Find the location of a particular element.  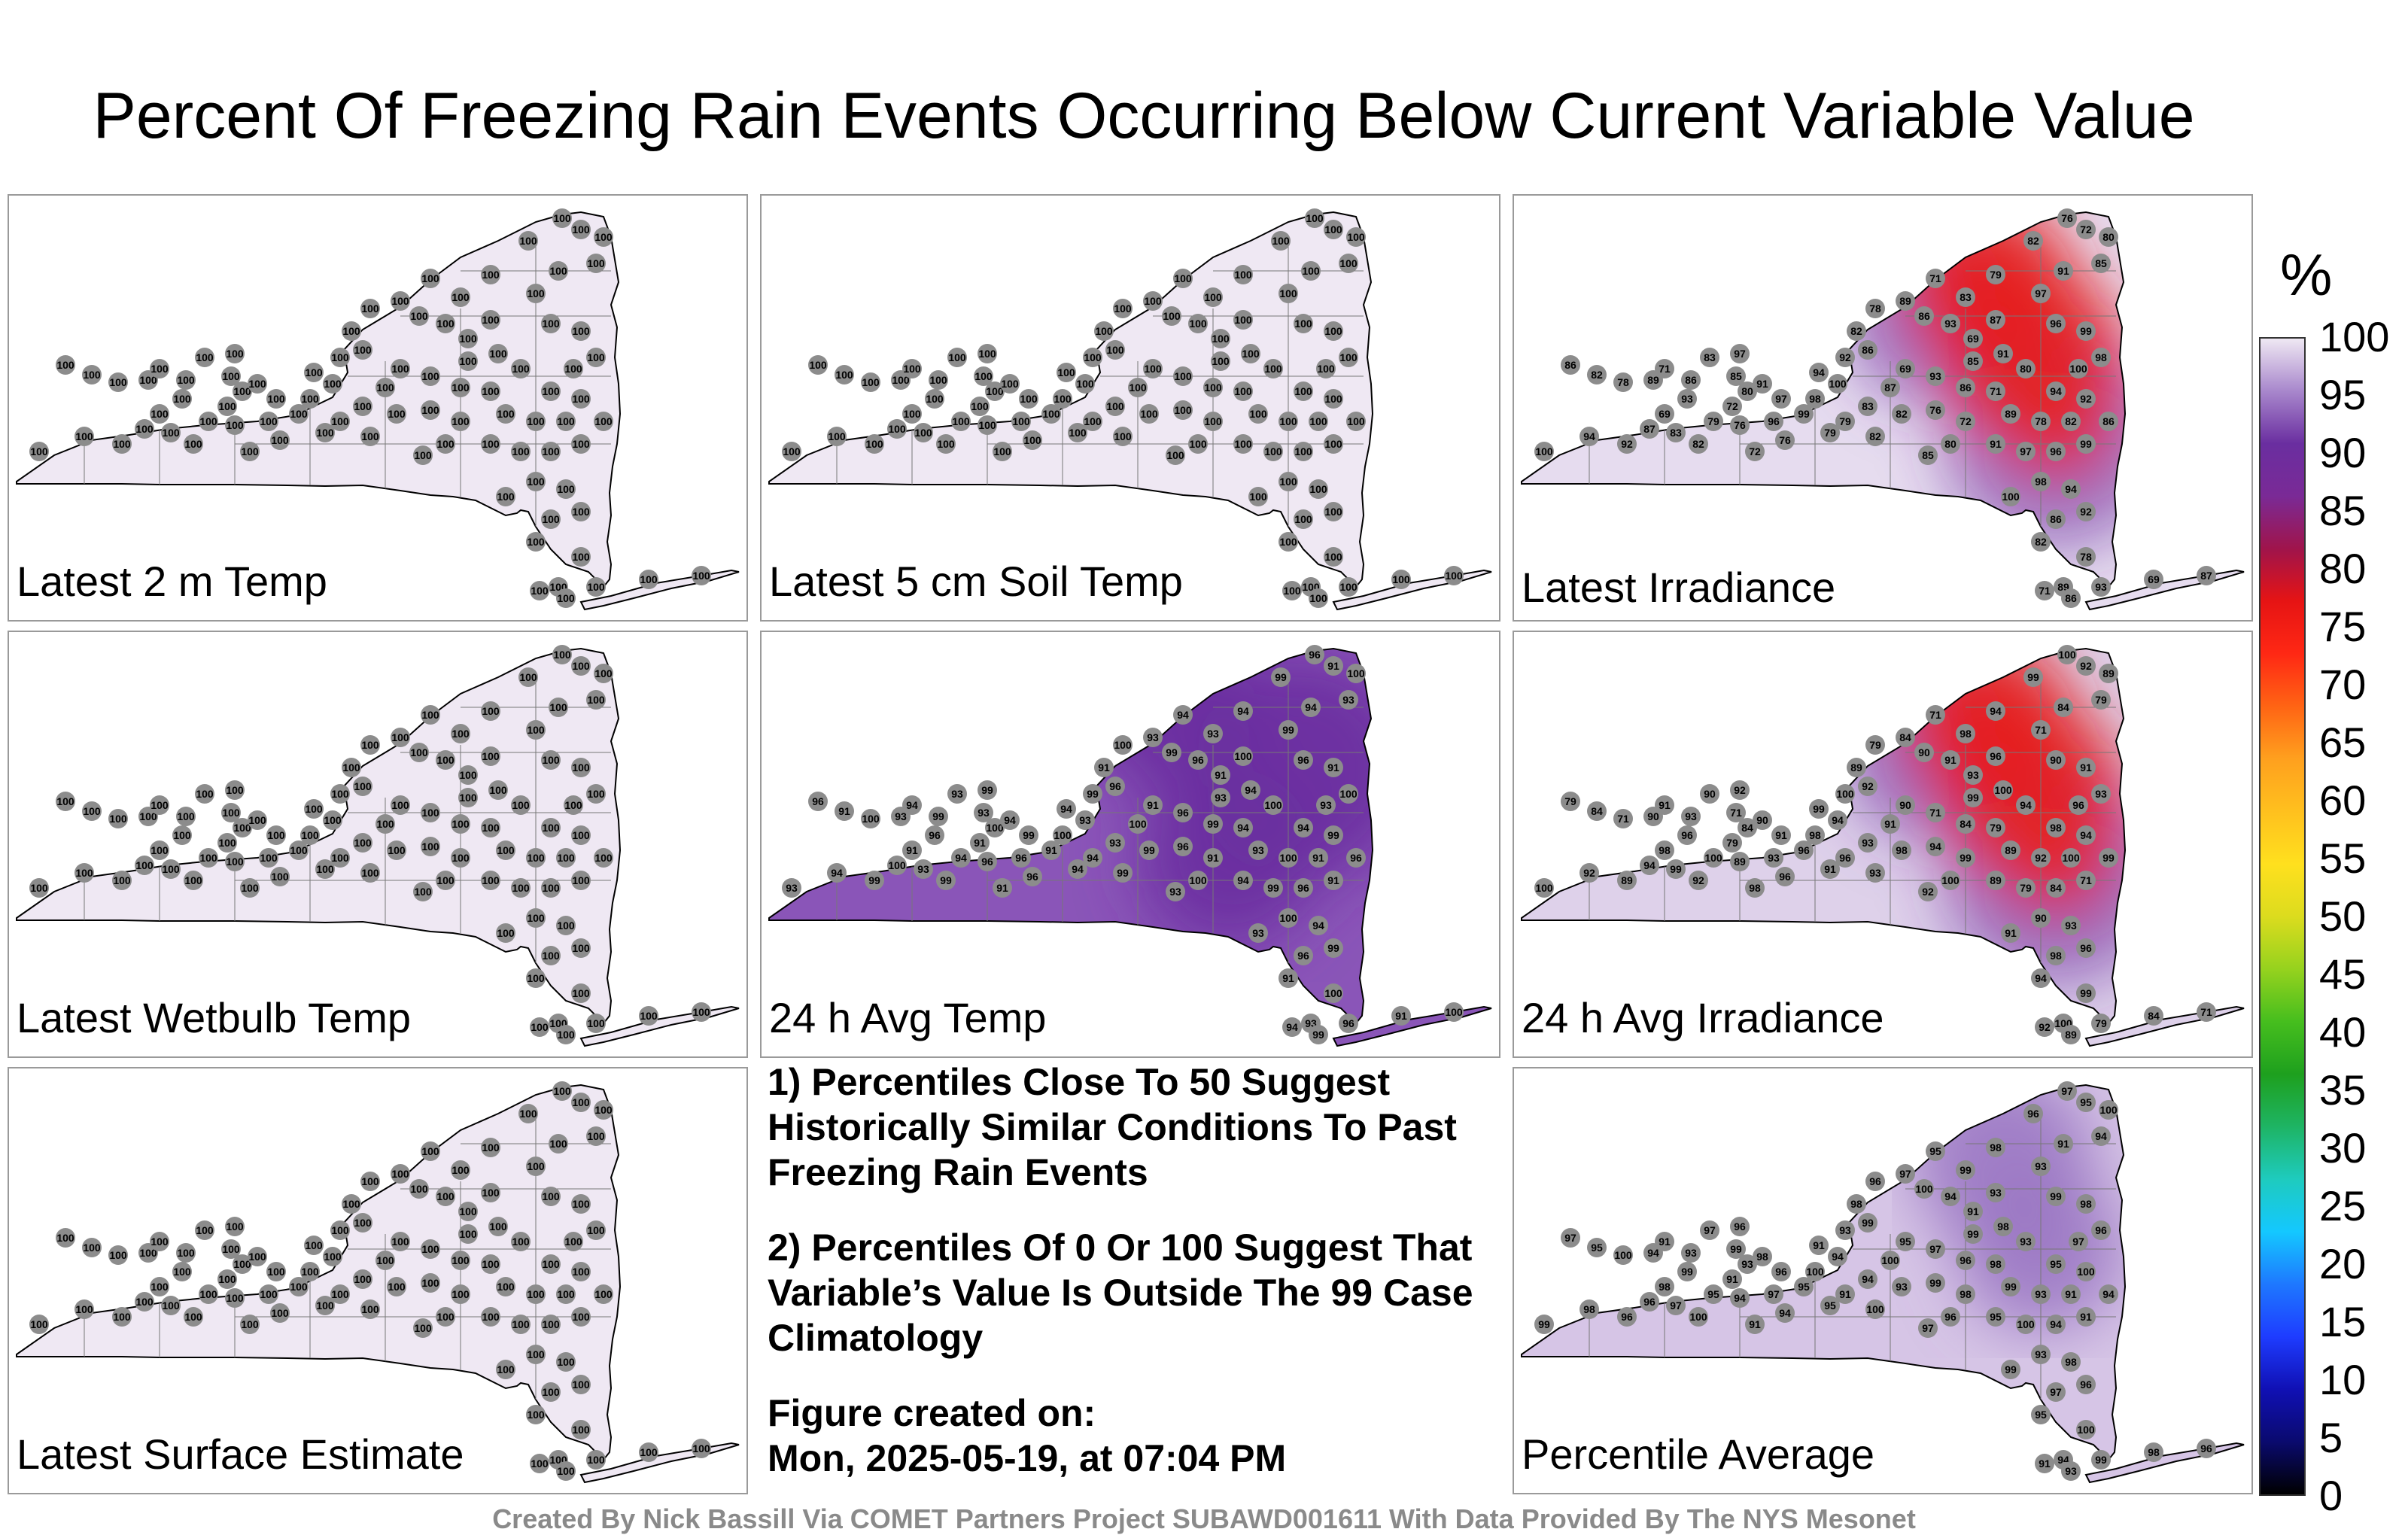

station-value: 85 is located at coordinates (1973, 361).